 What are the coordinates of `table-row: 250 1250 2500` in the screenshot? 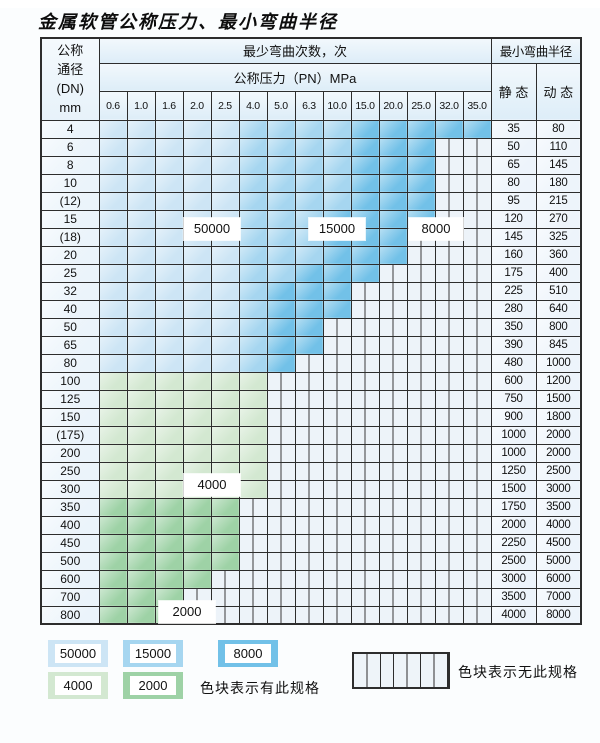 It's located at (311, 471).